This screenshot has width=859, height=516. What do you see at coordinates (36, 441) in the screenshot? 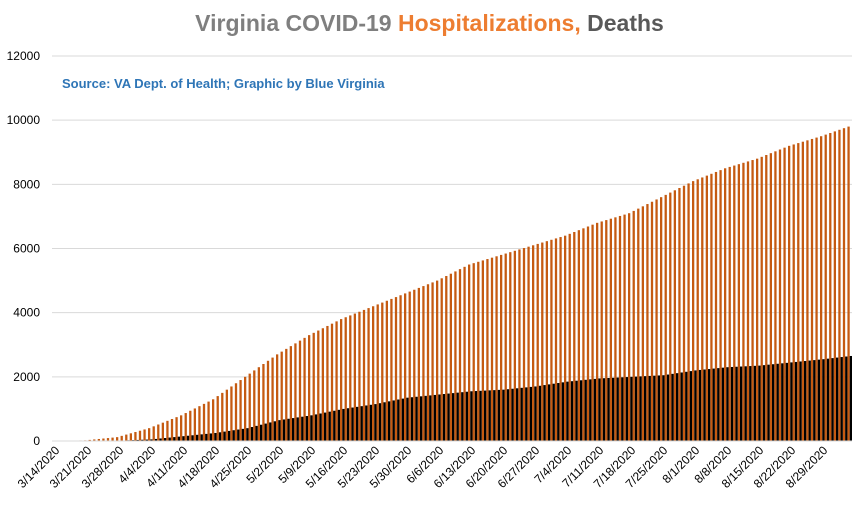
I see `y-tick-label: 0` at bounding box center [36, 441].